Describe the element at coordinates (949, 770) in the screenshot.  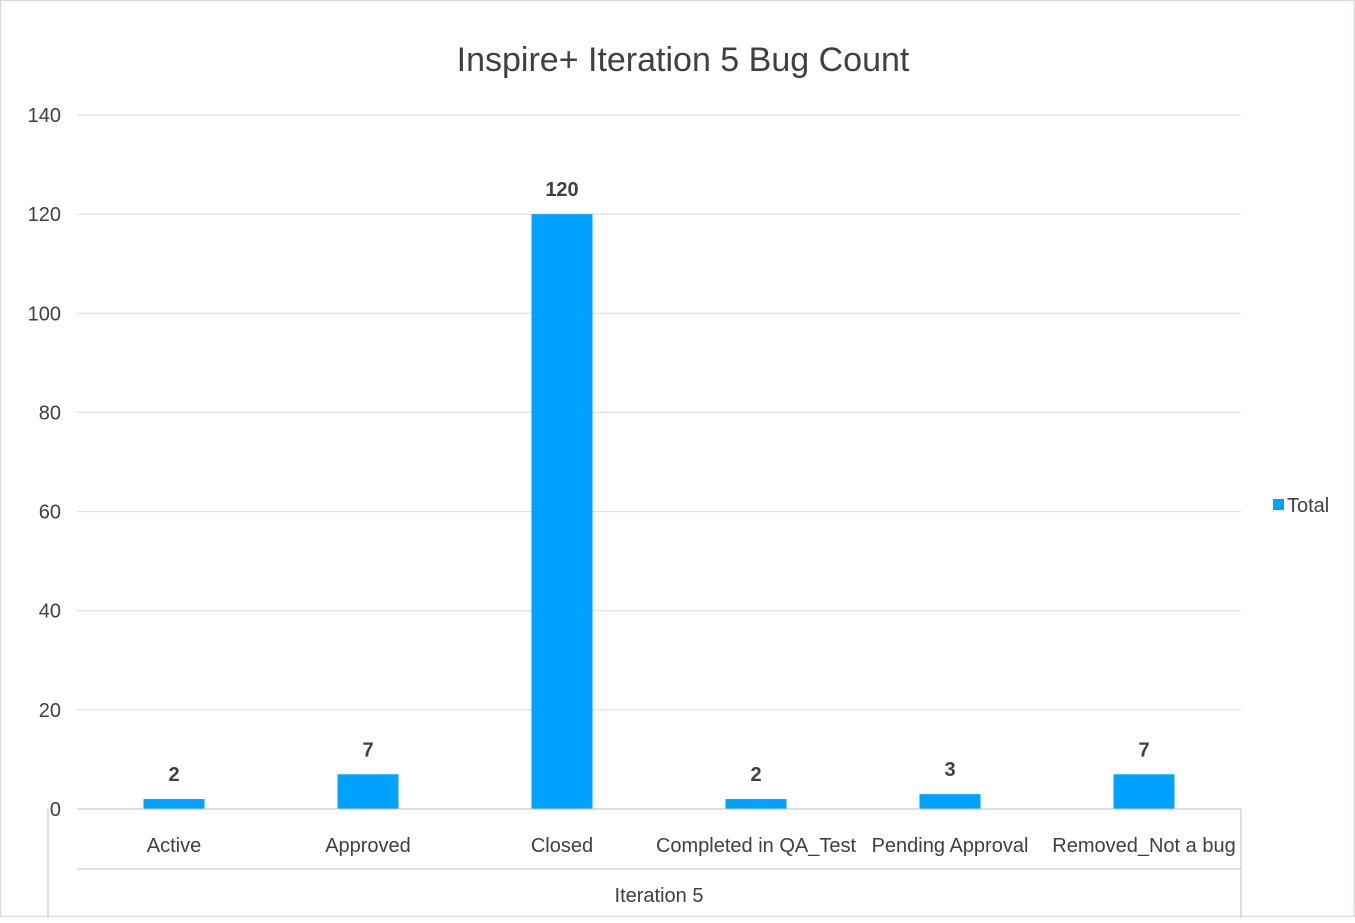
I see `data-label: 3` at that location.